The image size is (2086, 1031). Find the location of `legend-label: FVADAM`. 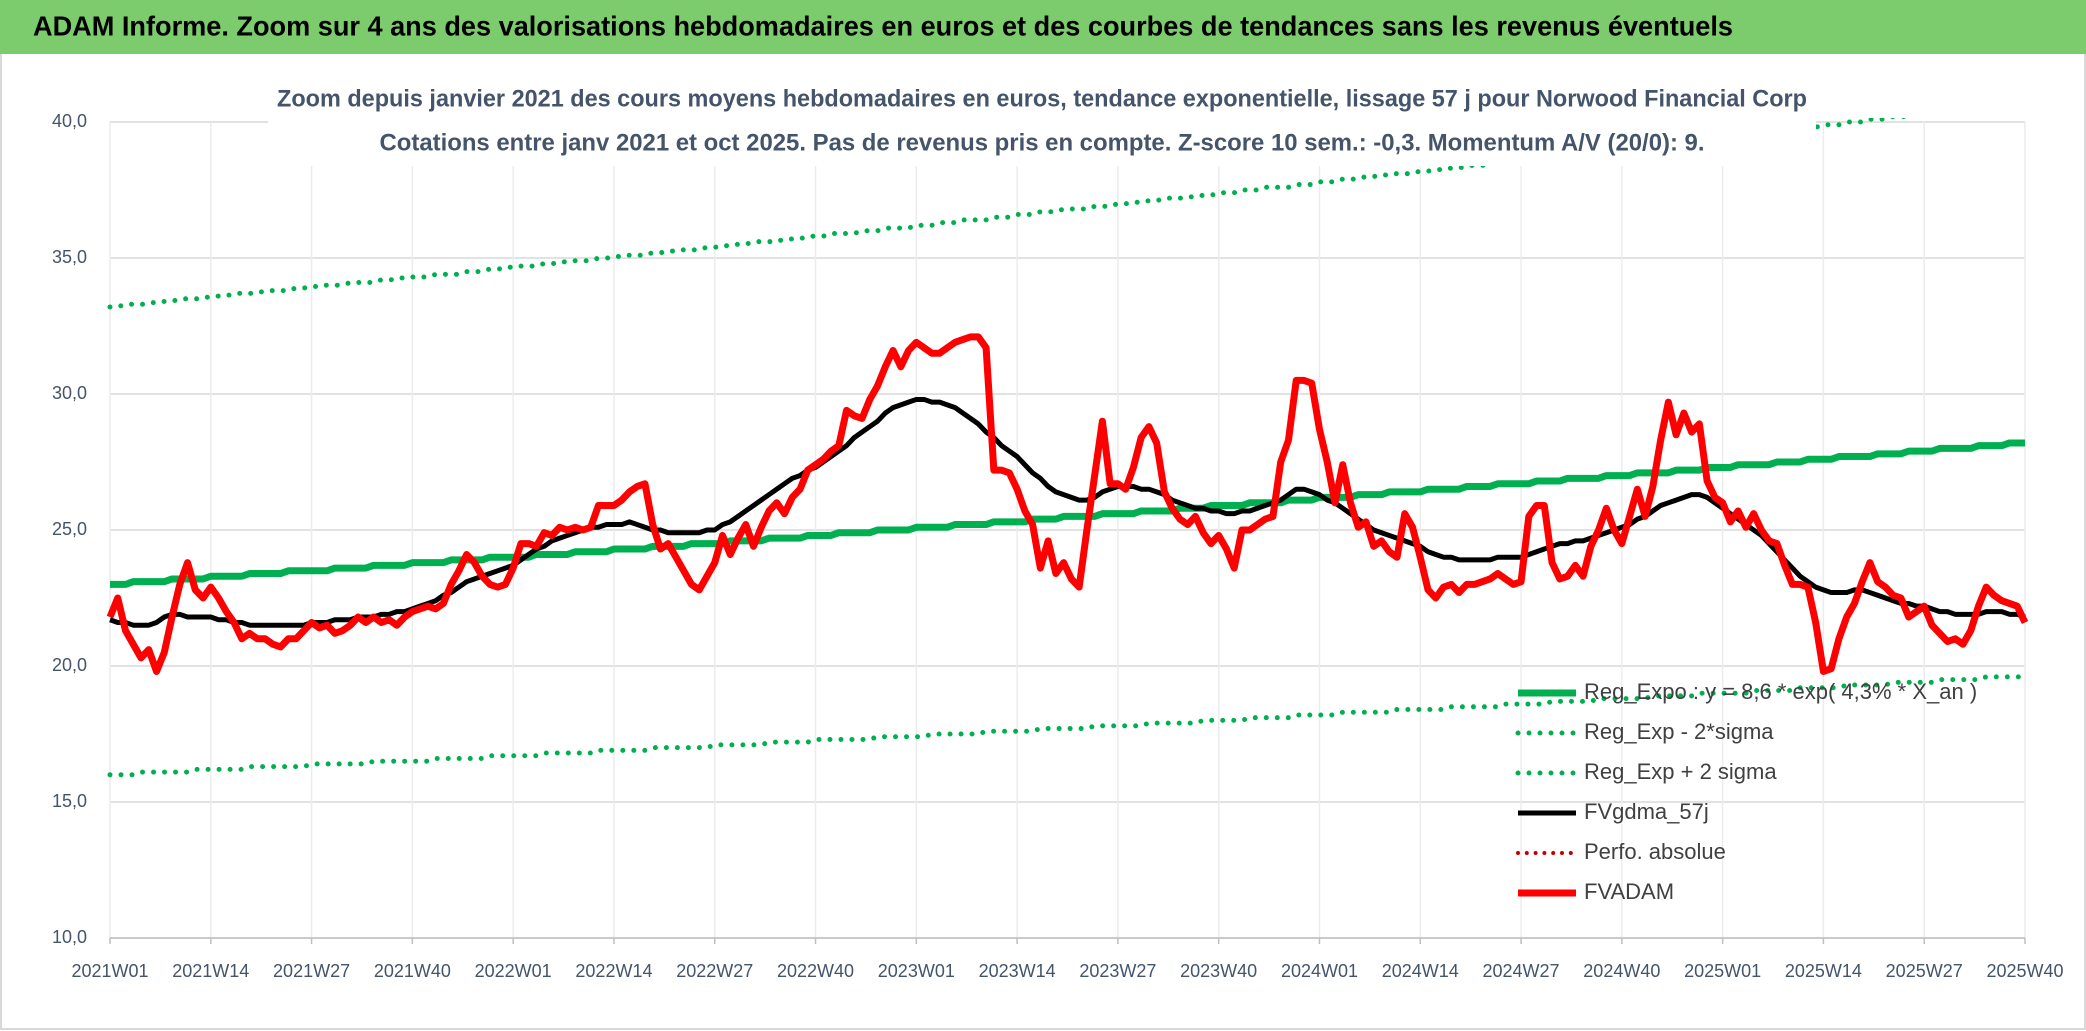

legend-label: FVADAM is located at coordinates (1629, 891).